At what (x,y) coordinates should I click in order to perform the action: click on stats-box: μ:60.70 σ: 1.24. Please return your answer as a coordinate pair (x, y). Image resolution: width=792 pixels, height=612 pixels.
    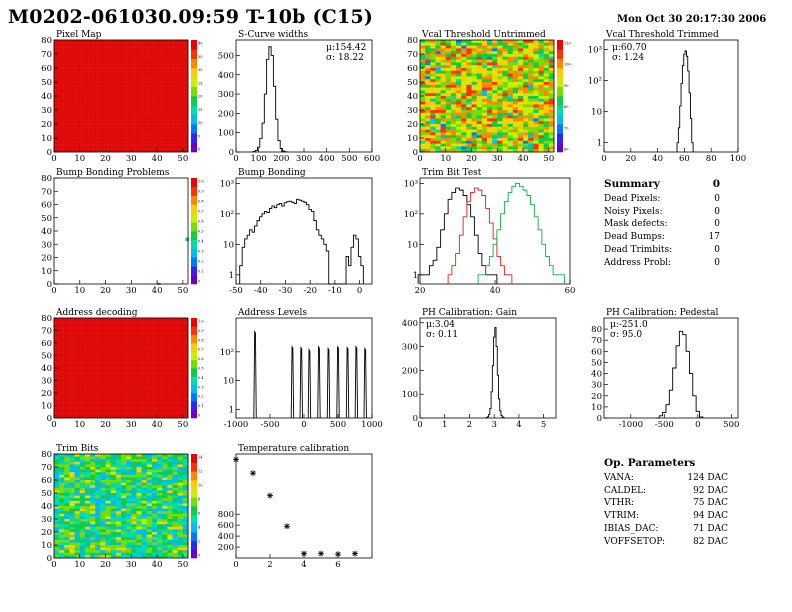
    Looking at the image, I should click on (629, 53).